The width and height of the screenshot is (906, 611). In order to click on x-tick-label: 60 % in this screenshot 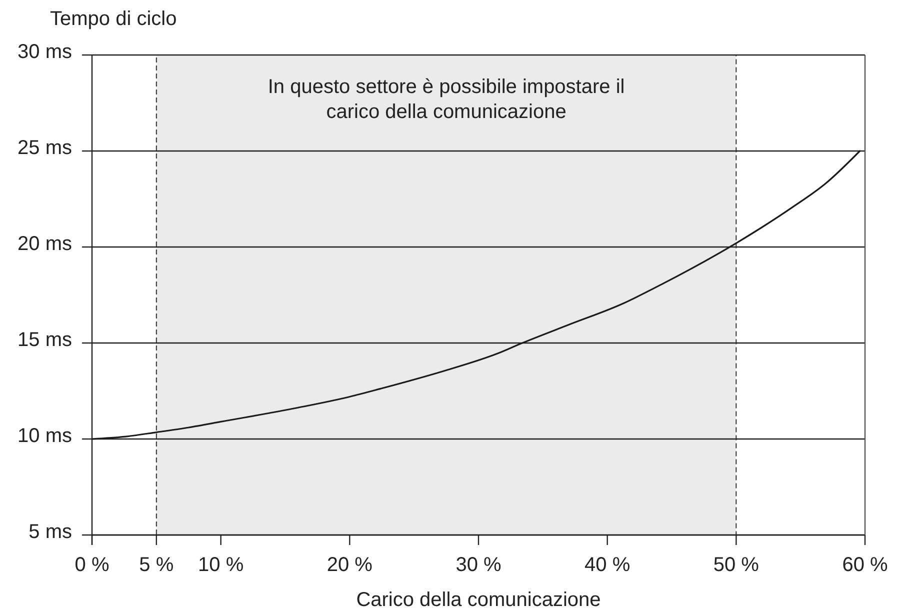, I will do `click(865, 565)`.